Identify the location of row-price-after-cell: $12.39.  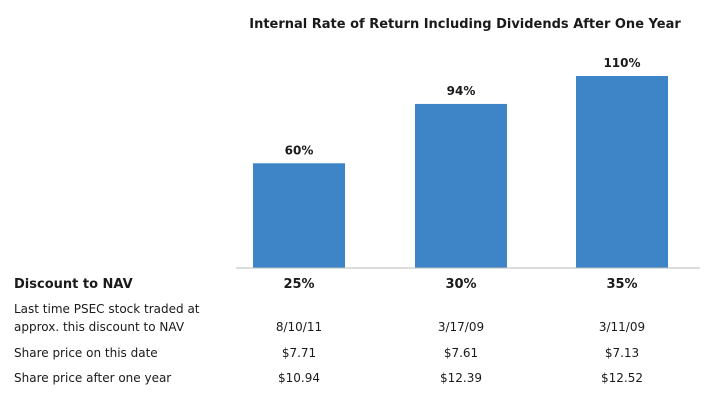
(461, 378).